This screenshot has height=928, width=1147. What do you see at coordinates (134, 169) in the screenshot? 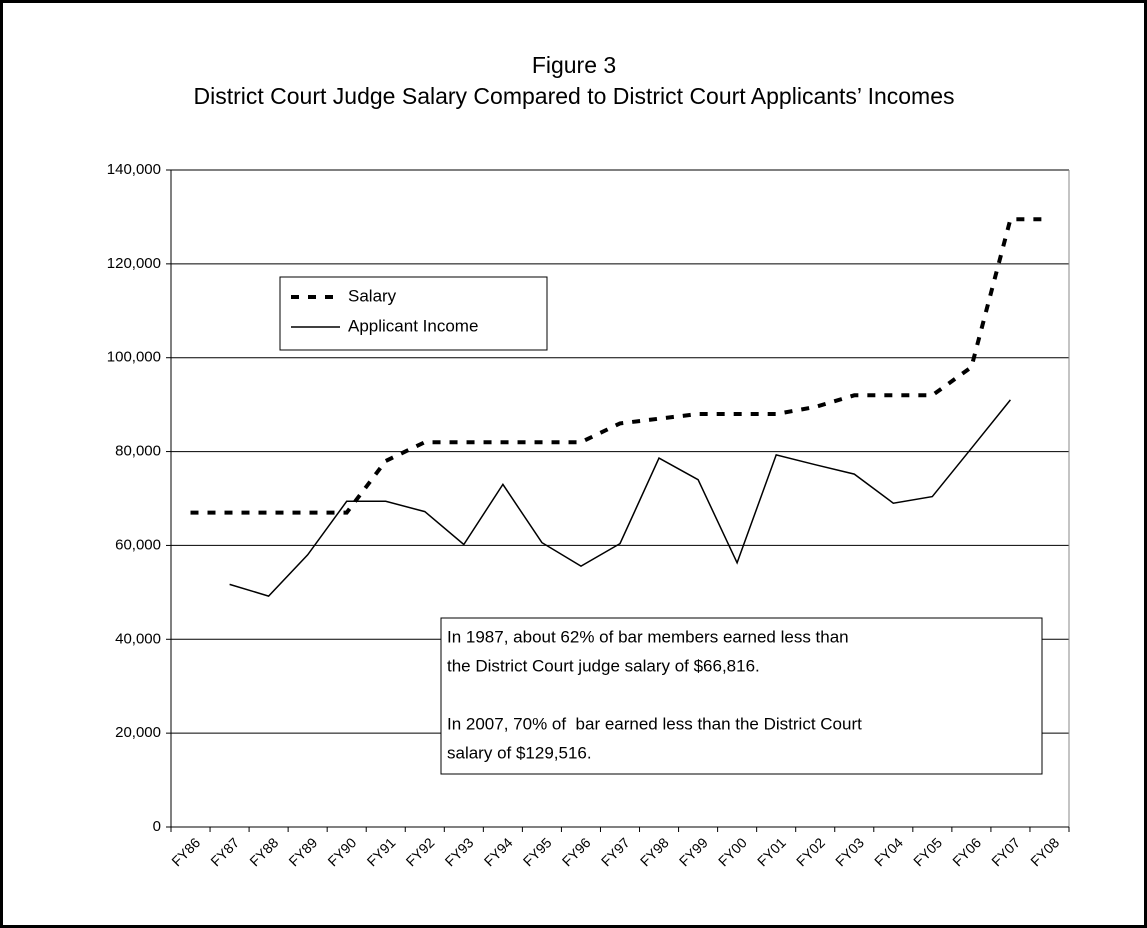
I see `y-tick-label: 140,000` at bounding box center [134, 169].